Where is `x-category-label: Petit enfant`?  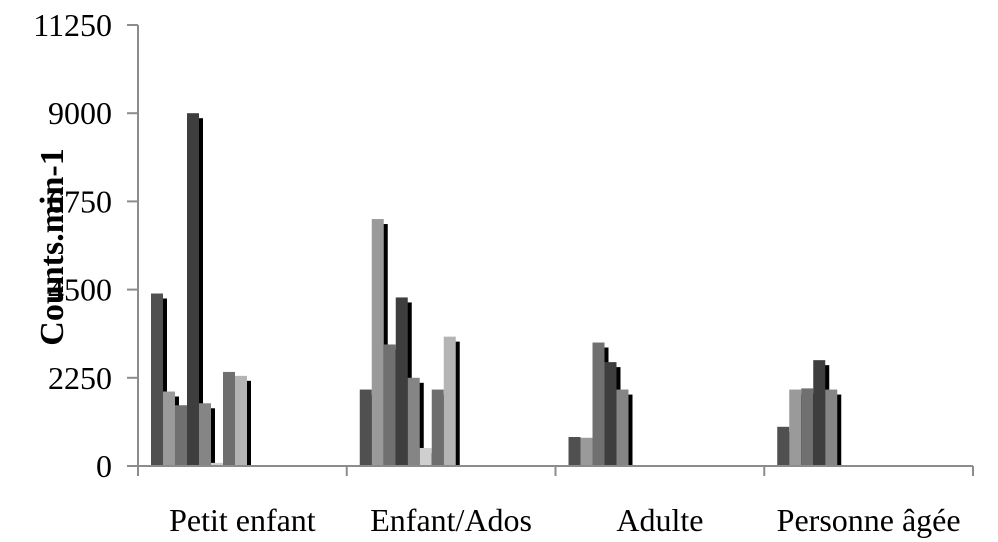 x-category-label: Petit enfant is located at coordinates (242, 520).